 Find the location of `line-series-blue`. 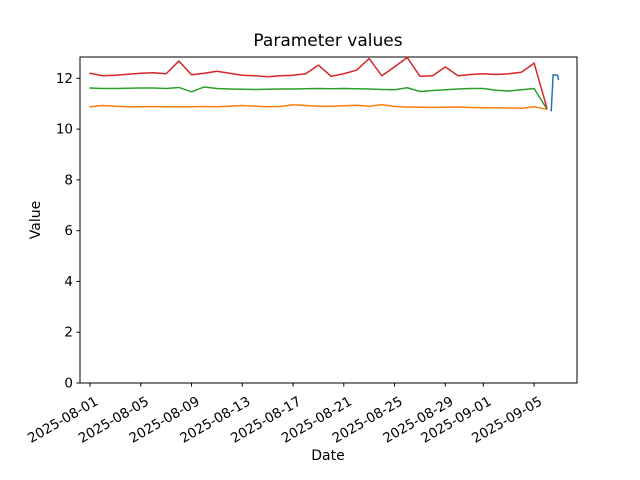

line-series-blue is located at coordinates (555, 93).